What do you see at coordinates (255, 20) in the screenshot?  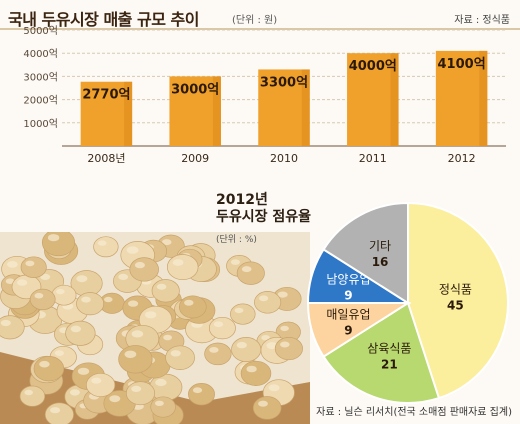 I see `bar-unit-label: (단위 : 원)` at bounding box center [255, 20].